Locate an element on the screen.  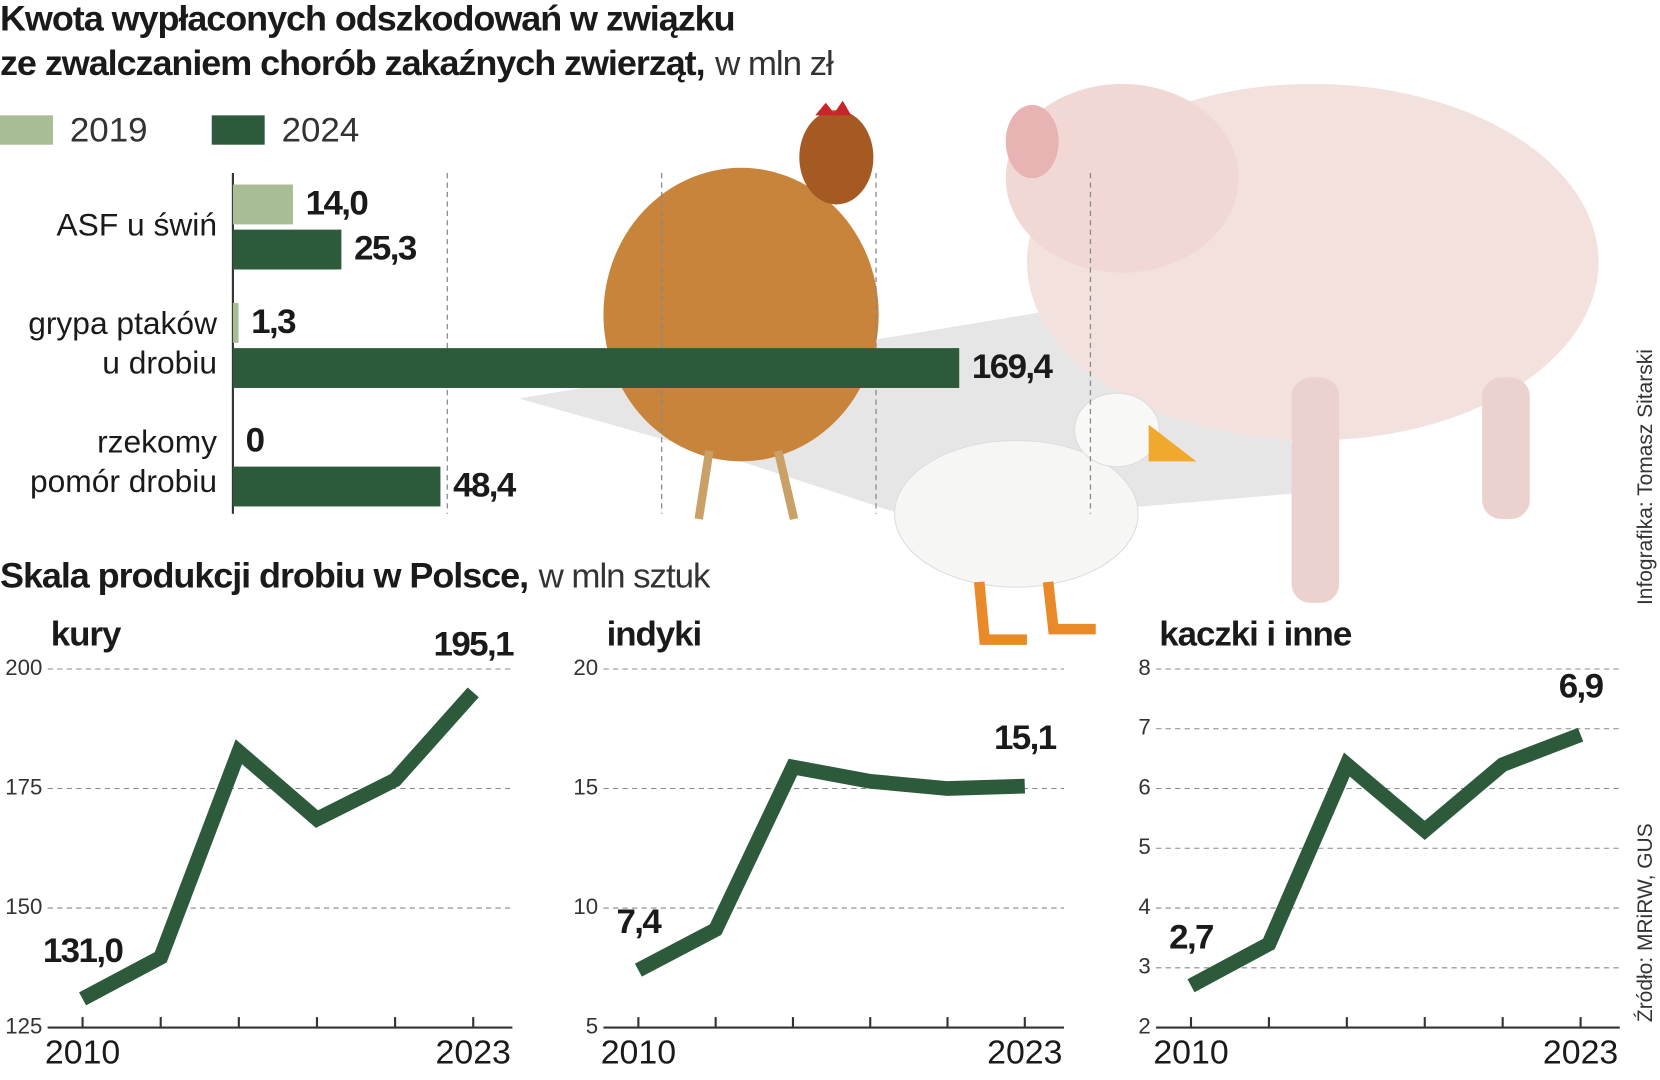
duck-body is located at coordinates (1016, 513).